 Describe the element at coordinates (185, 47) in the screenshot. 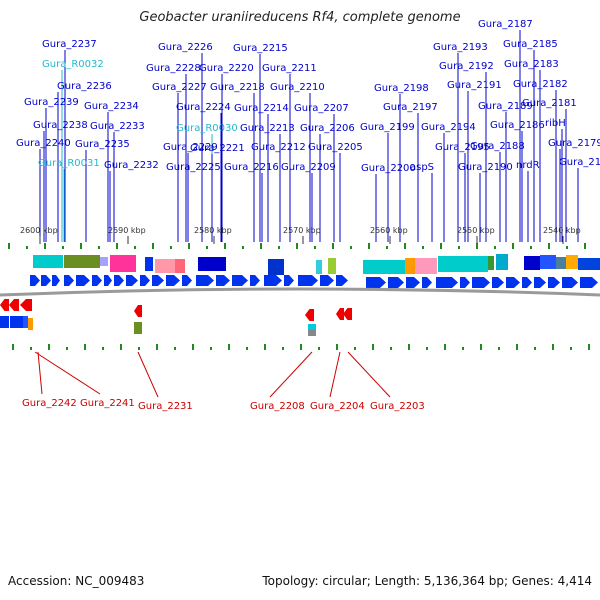

I see `gene-label: Gura_2226` at that location.